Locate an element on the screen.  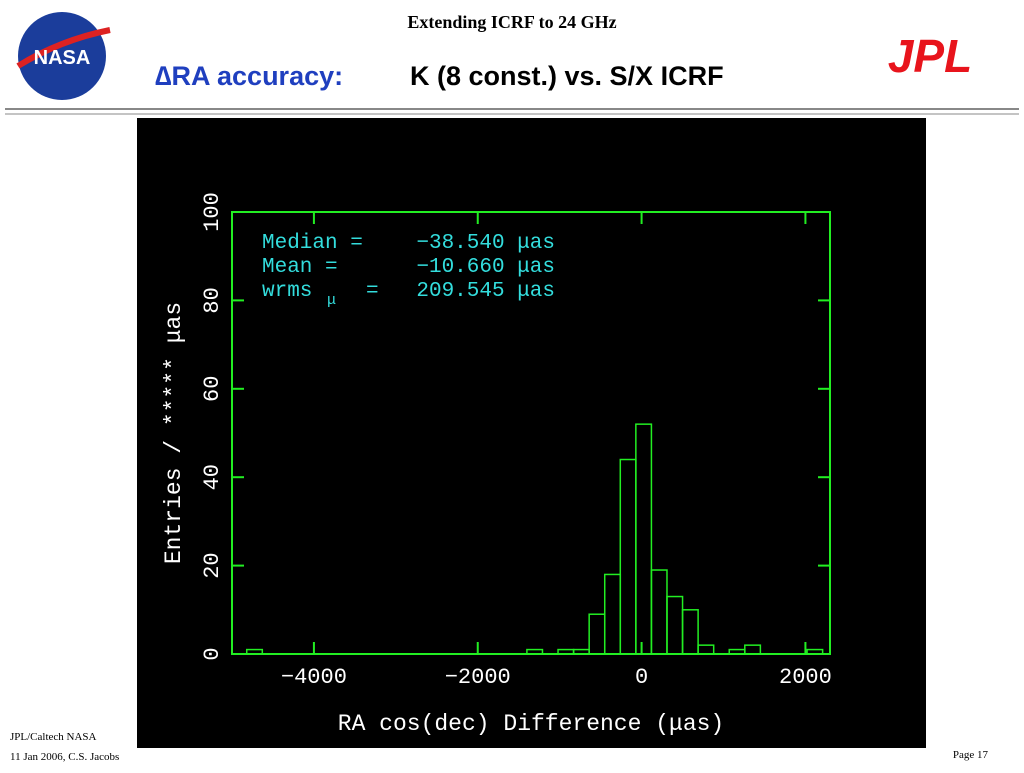
footer-line2: 11 Jan 2006, C.S. Jacobs is located at coordinates (64, 757).